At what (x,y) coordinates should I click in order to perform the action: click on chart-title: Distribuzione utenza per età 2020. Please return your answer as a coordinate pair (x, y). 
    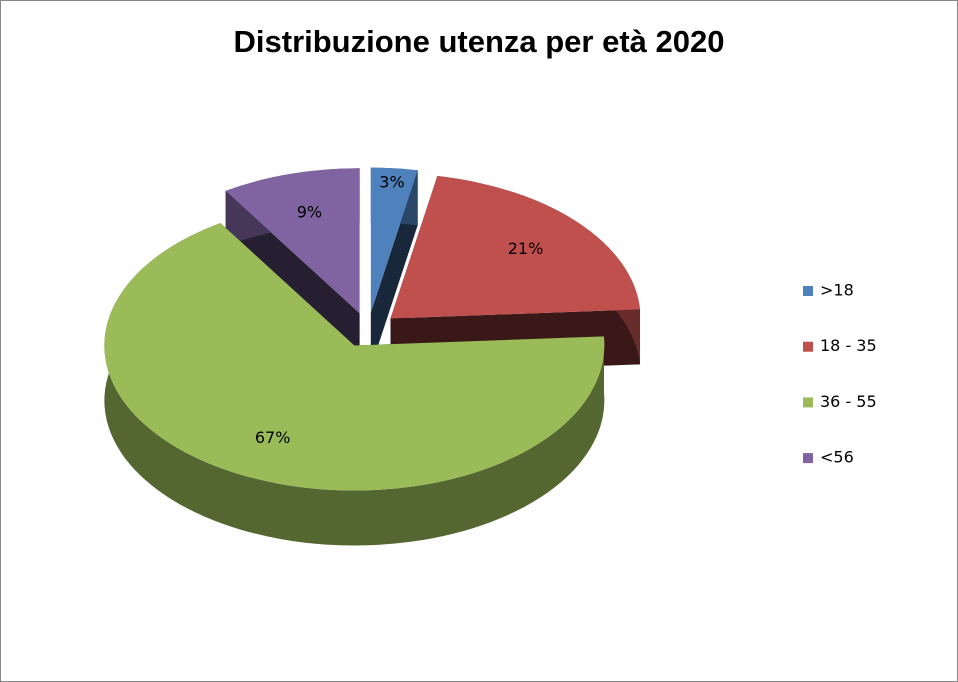
    Looking at the image, I should click on (479, 41).